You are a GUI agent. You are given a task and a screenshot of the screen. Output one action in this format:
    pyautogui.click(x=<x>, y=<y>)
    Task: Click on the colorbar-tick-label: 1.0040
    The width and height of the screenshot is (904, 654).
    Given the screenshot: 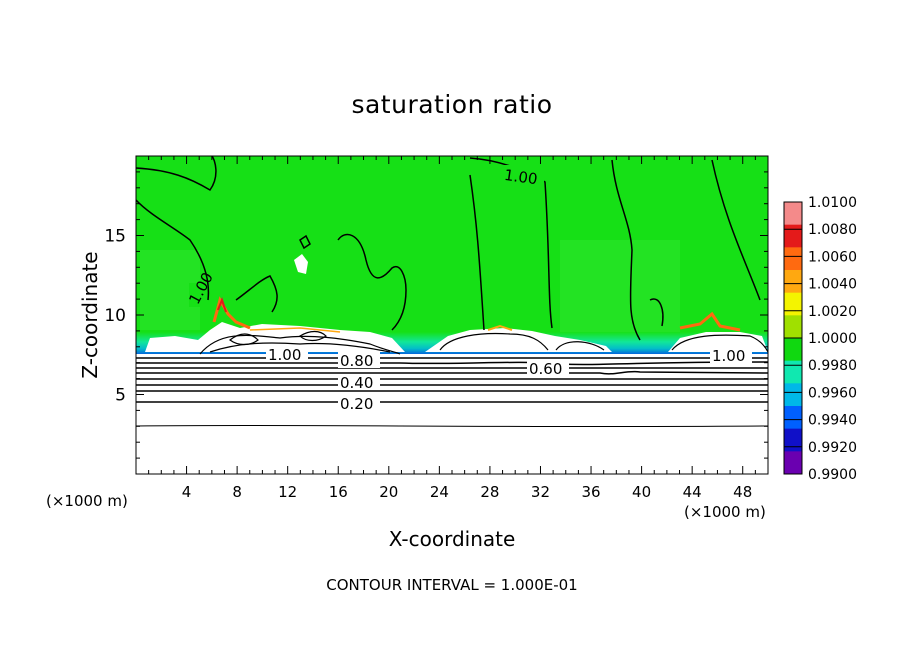 What is the action you would take?
    pyautogui.click(x=832, y=285)
    